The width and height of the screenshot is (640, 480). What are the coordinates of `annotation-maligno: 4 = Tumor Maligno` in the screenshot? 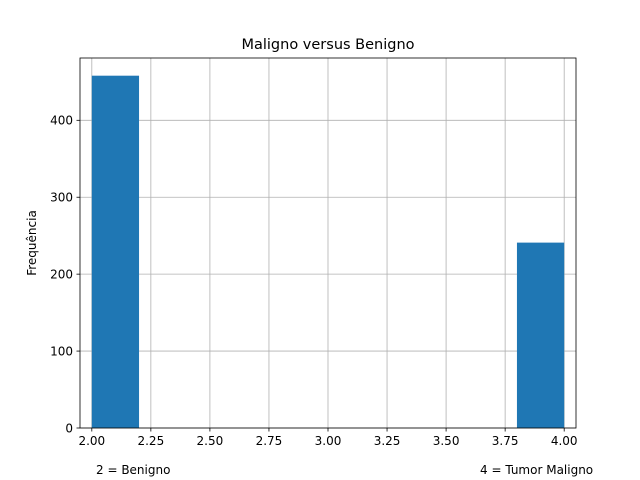 It's located at (536, 470).